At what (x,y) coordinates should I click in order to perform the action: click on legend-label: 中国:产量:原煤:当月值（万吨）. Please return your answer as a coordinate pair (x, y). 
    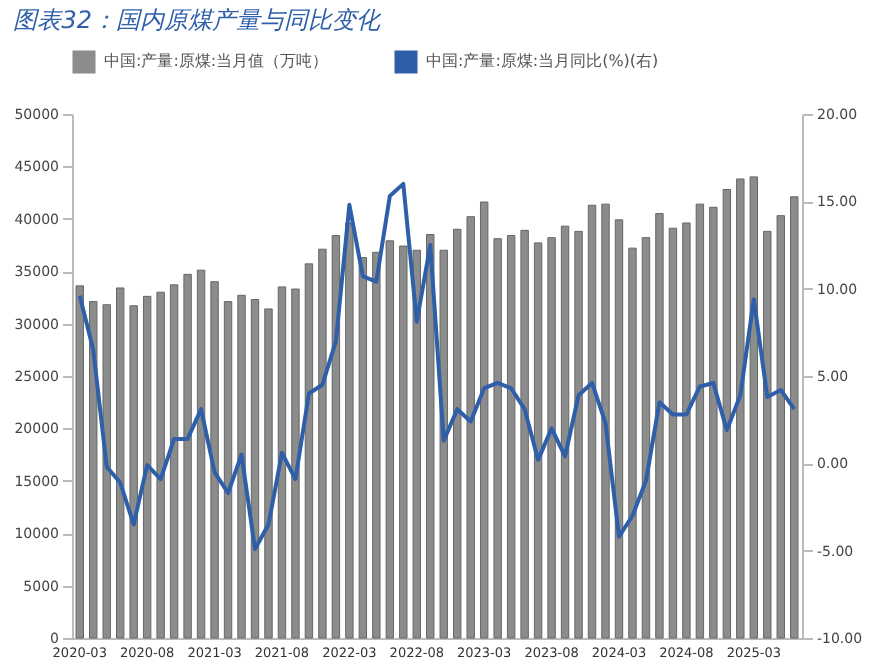
    Looking at the image, I should click on (216, 61).